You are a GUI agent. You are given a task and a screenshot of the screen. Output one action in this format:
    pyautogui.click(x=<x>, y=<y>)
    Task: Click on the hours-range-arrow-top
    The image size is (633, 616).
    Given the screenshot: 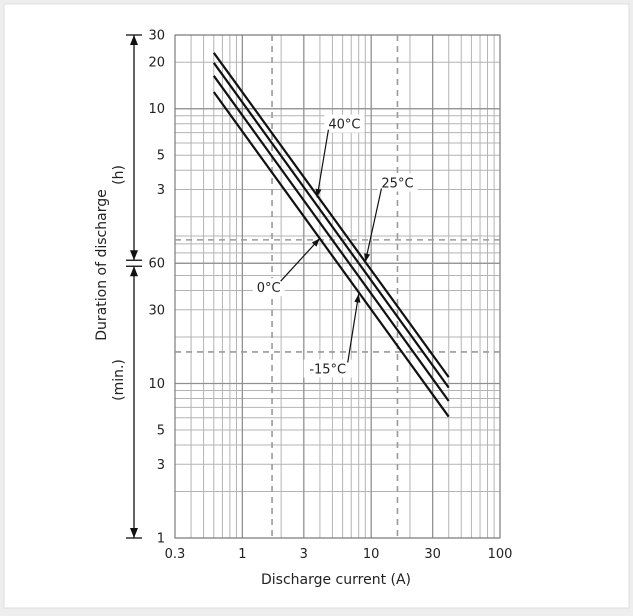 What is the action you would take?
    pyautogui.click(x=134, y=40)
    